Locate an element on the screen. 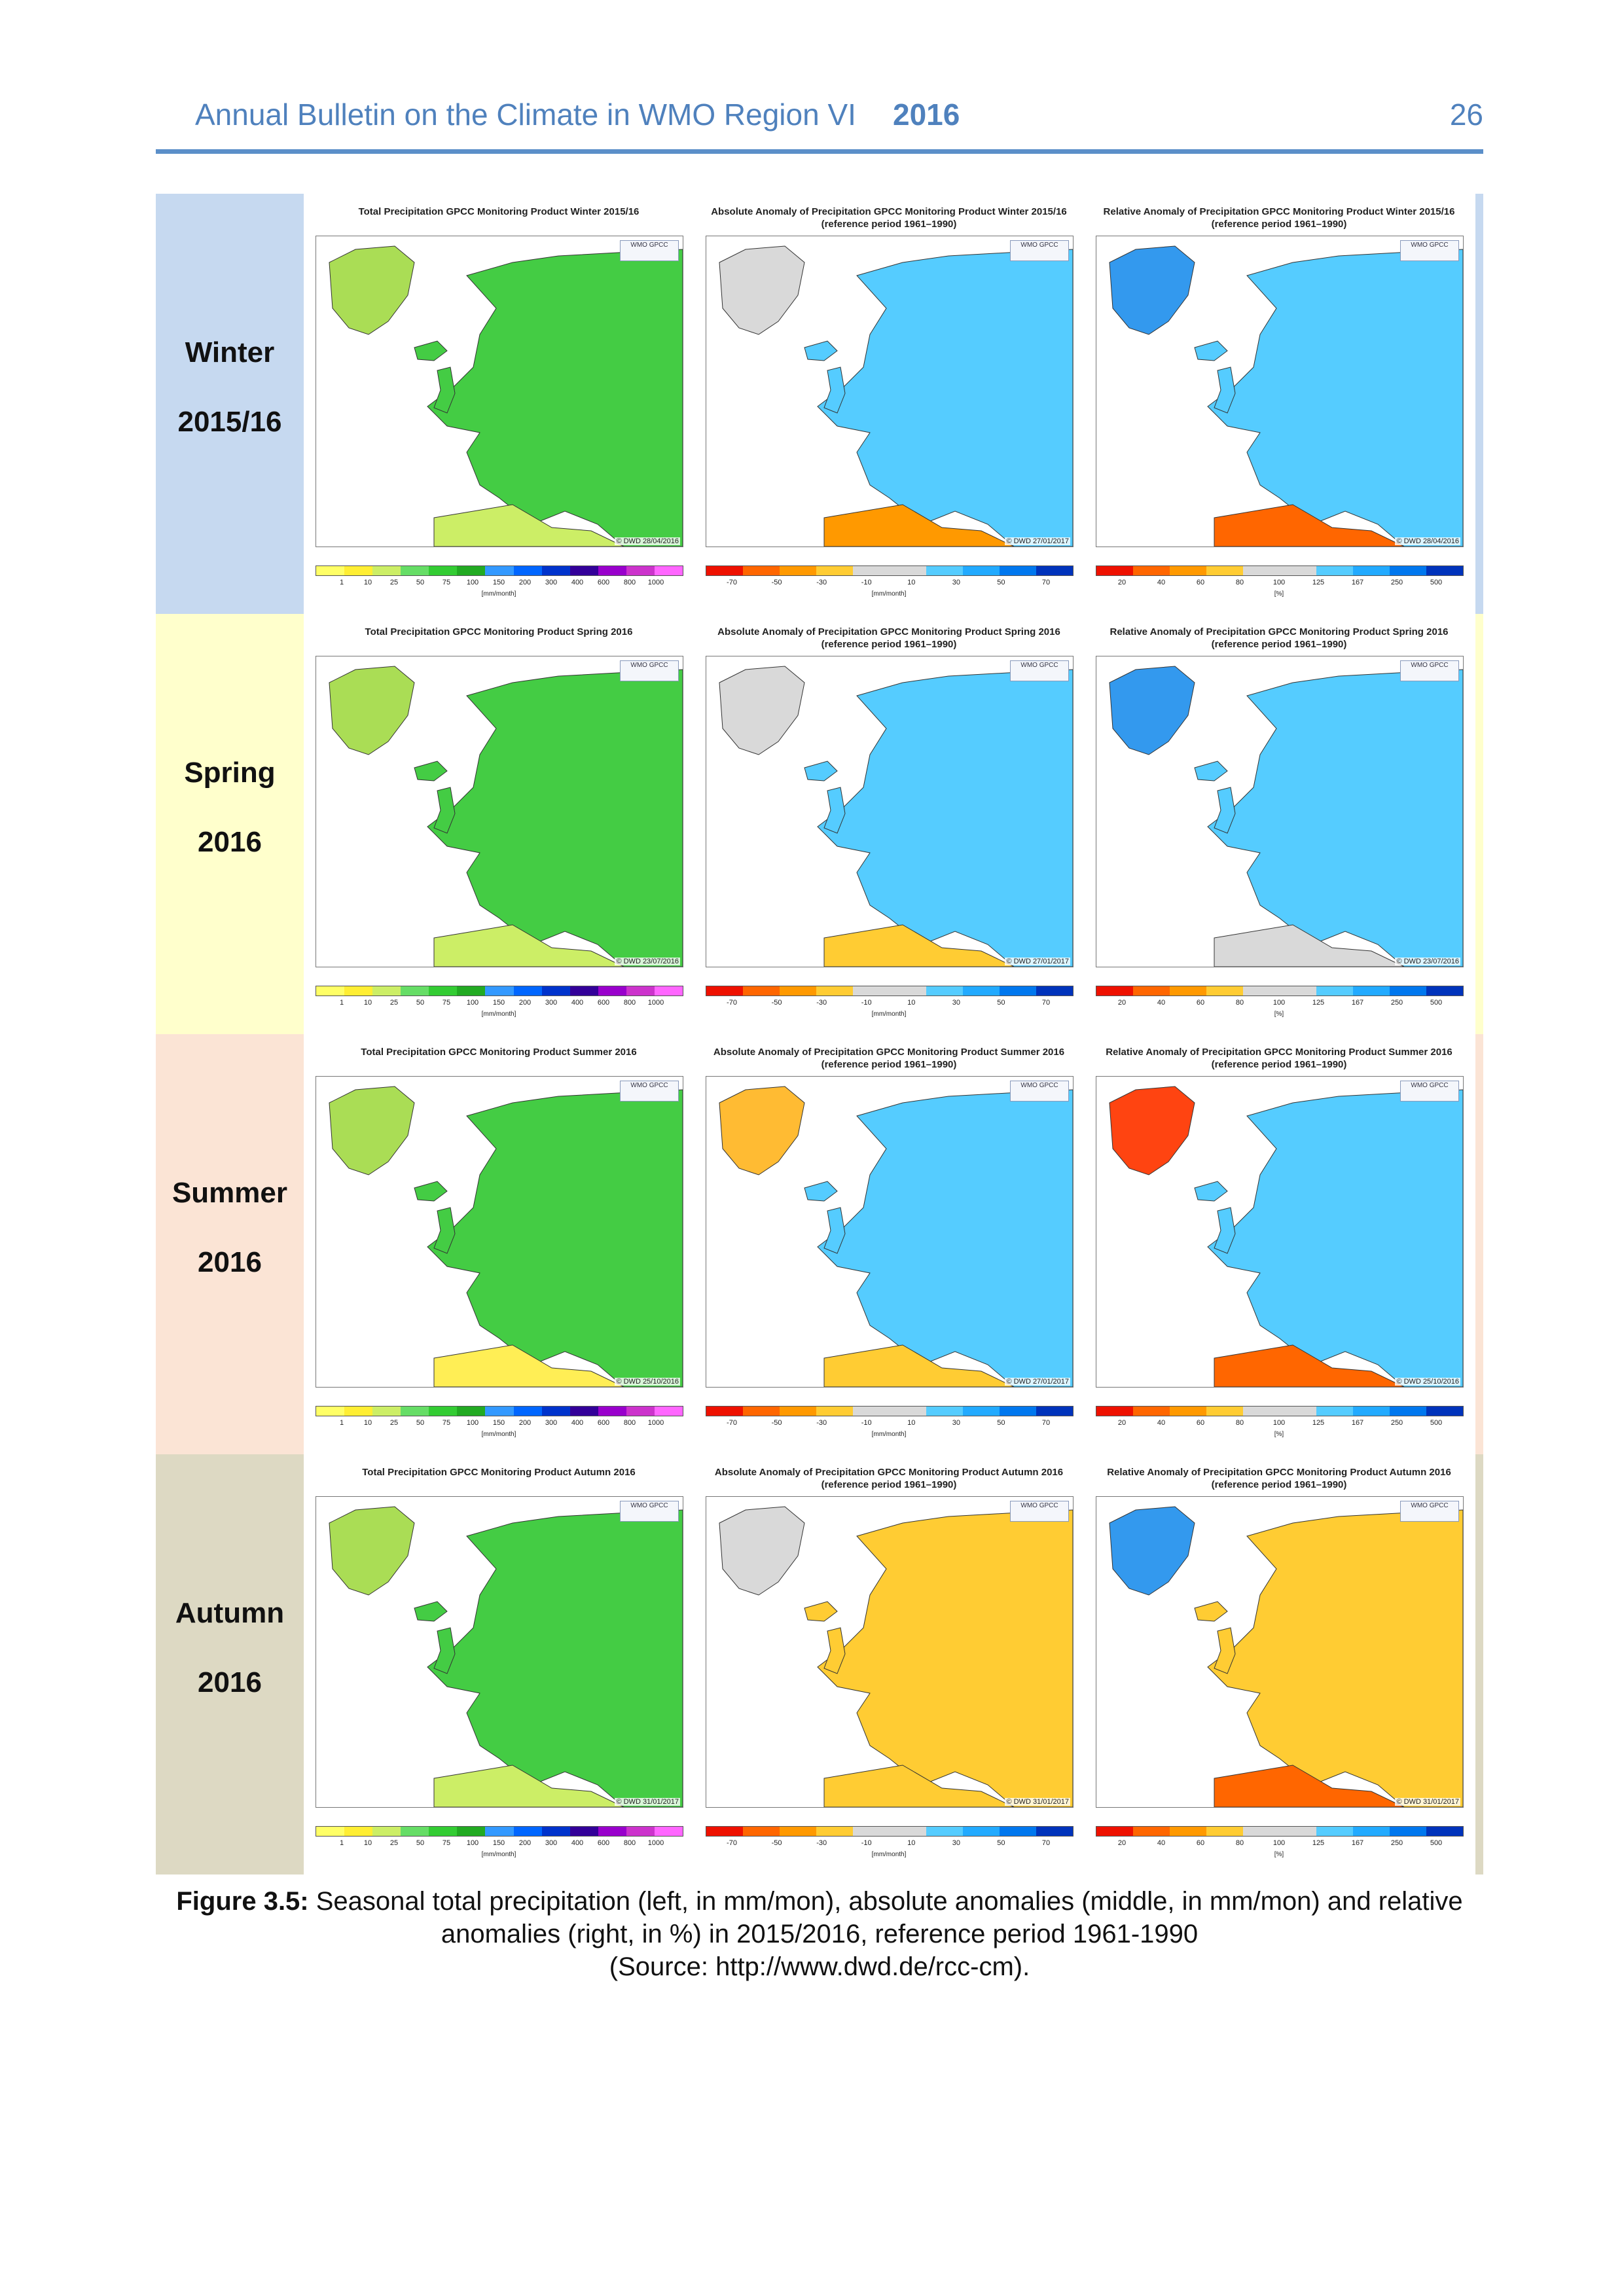  colorbar-tick-label: 50 is located at coordinates (1001, 582).